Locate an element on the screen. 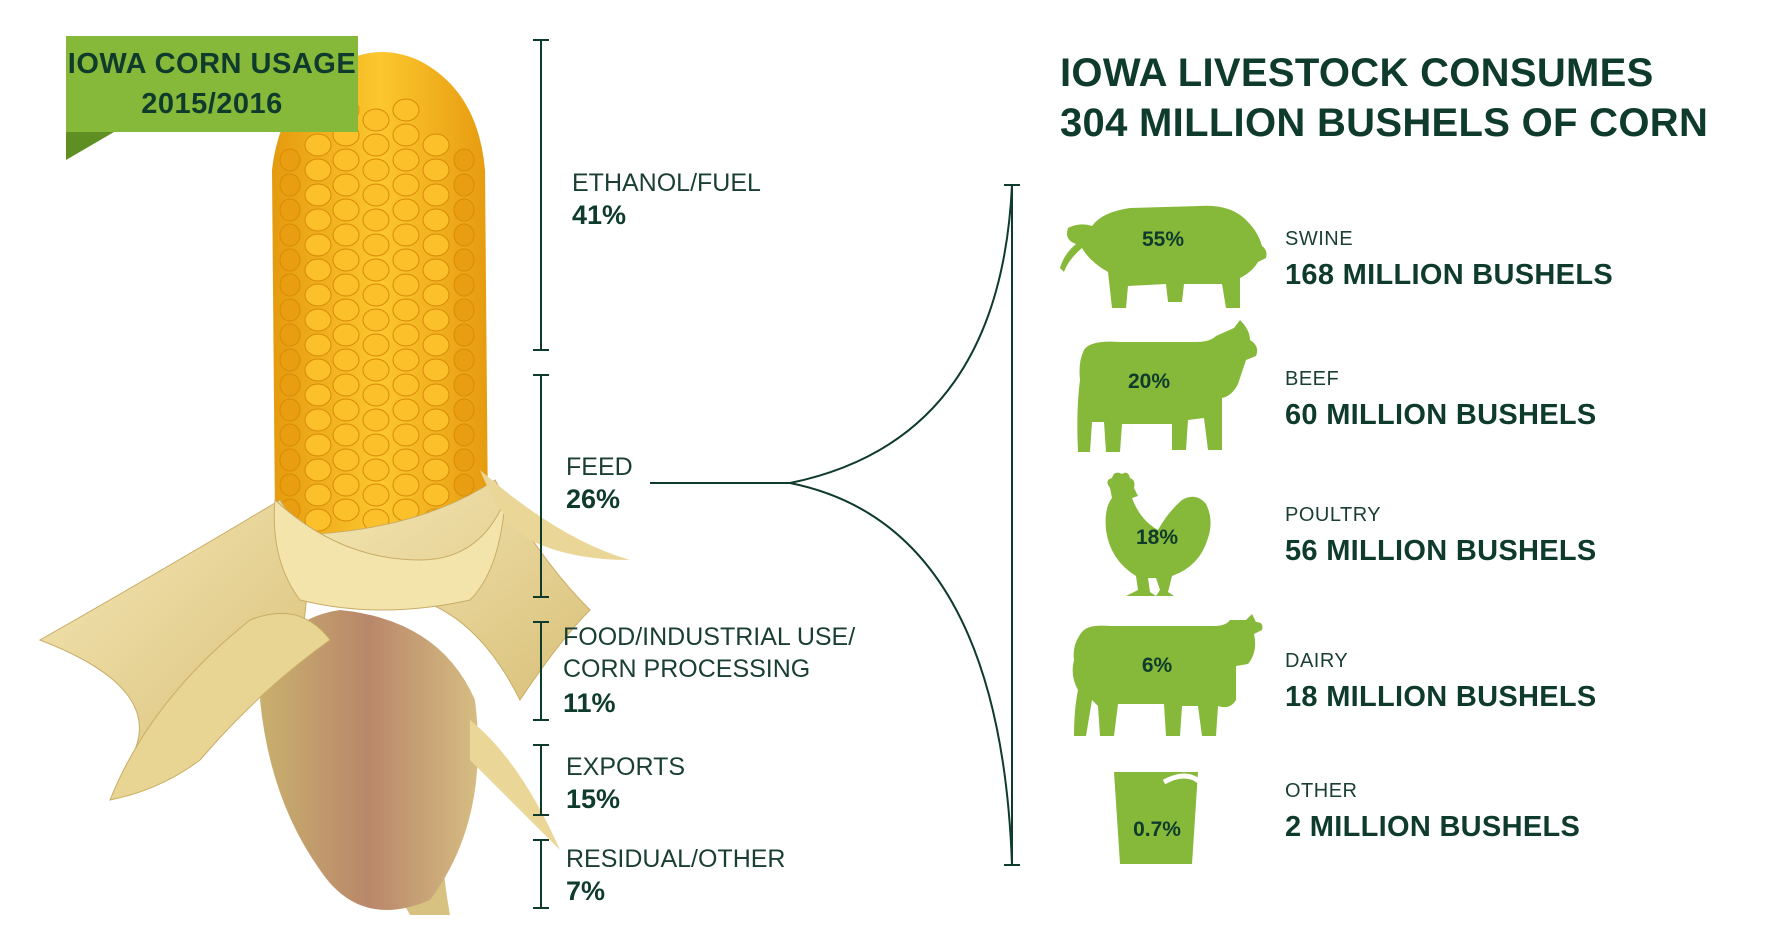 This screenshot has width=1787, height=943. segment-label-exports: EXPORTS is located at coordinates (626, 767).